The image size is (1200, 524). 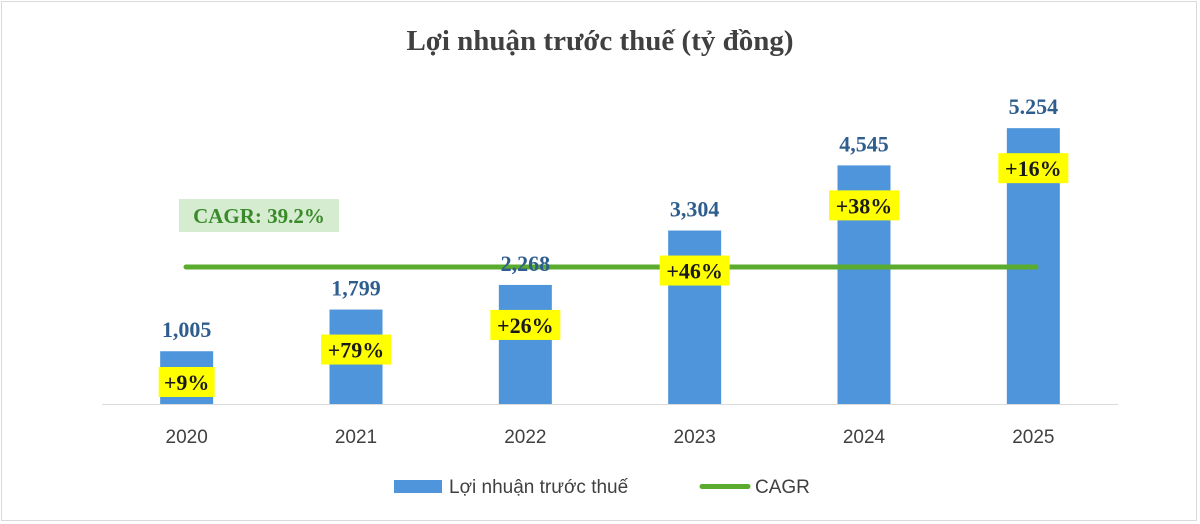 What do you see at coordinates (187, 329) in the screenshot?
I see `value-label-2020: 1,005` at bounding box center [187, 329].